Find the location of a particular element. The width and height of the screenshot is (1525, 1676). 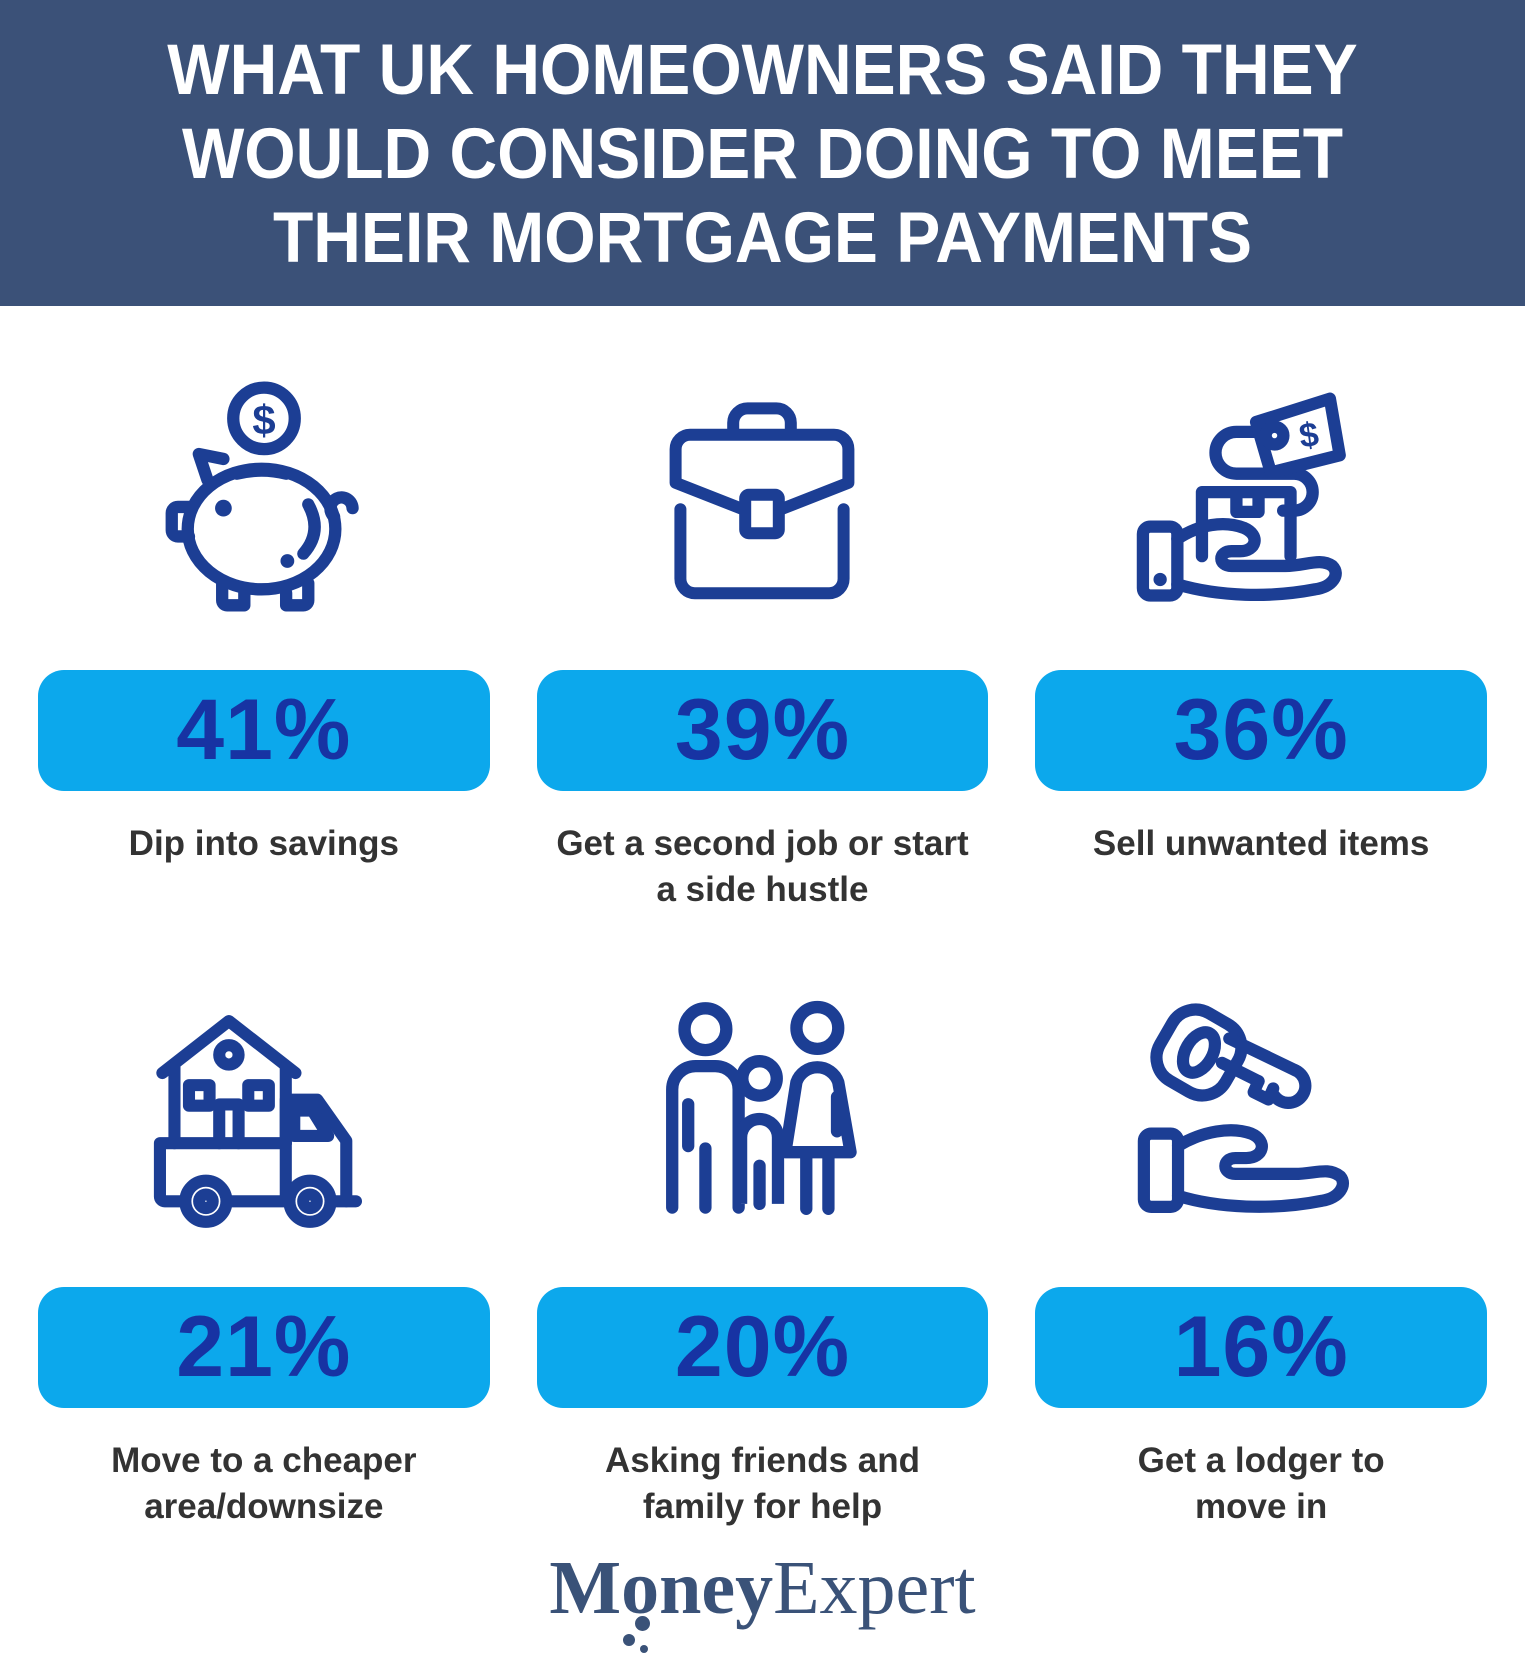

stat-label-line: Asking friends and is located at coordinates (762, 1460).